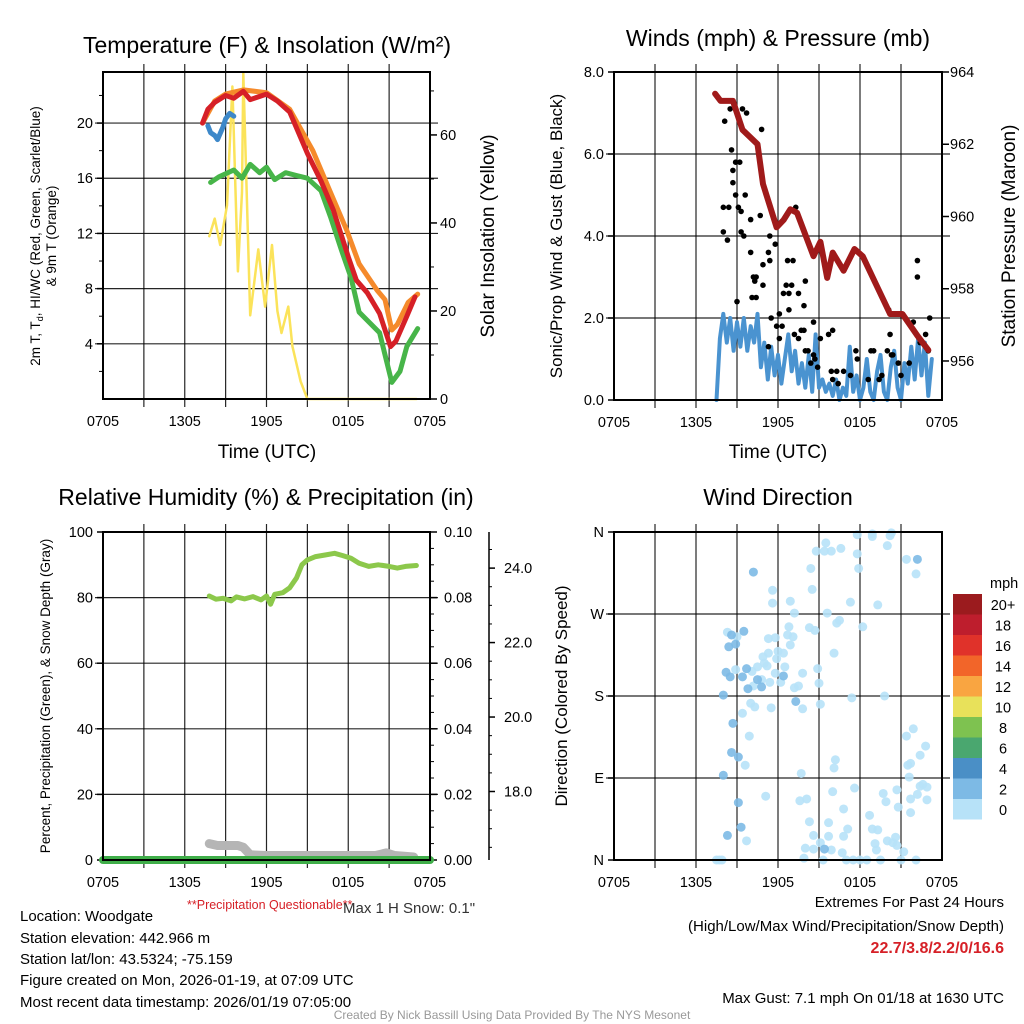 This screenshot has width=1024, height=1024. I want to click on y-tick-label: W, so click(597, 615).